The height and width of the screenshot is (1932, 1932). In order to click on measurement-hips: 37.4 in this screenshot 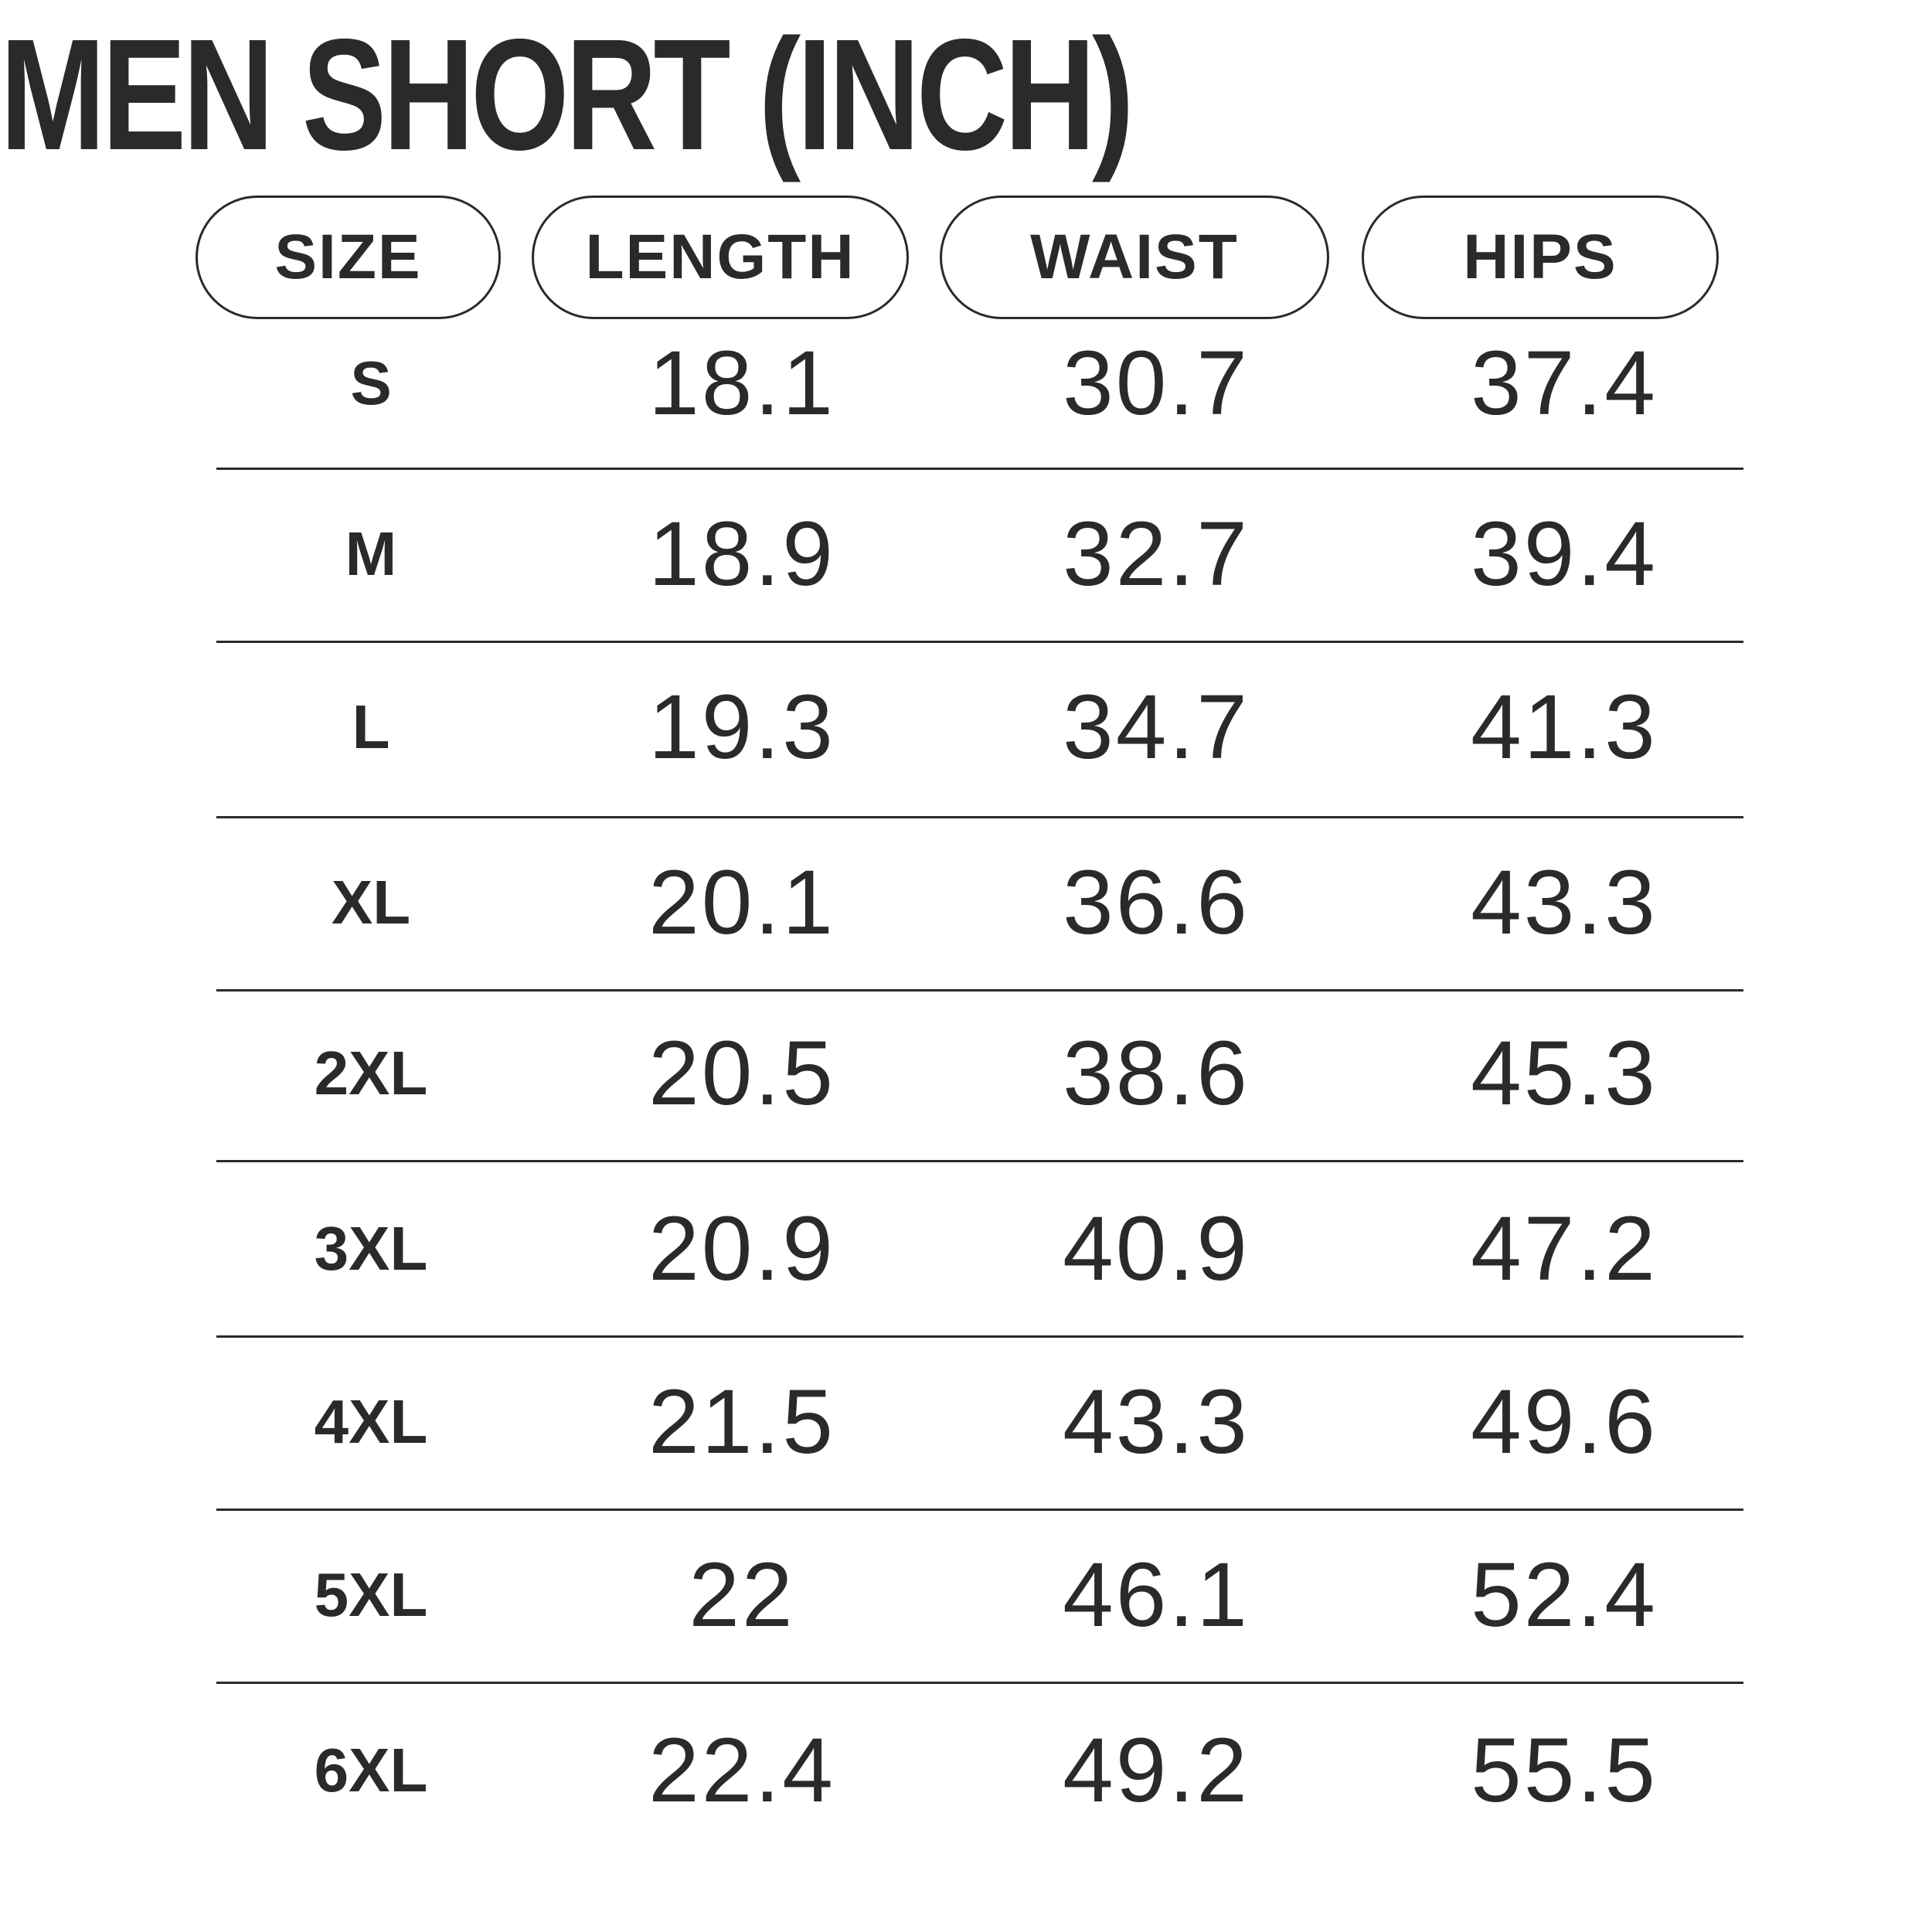, I will do `click(1565, 383)`.